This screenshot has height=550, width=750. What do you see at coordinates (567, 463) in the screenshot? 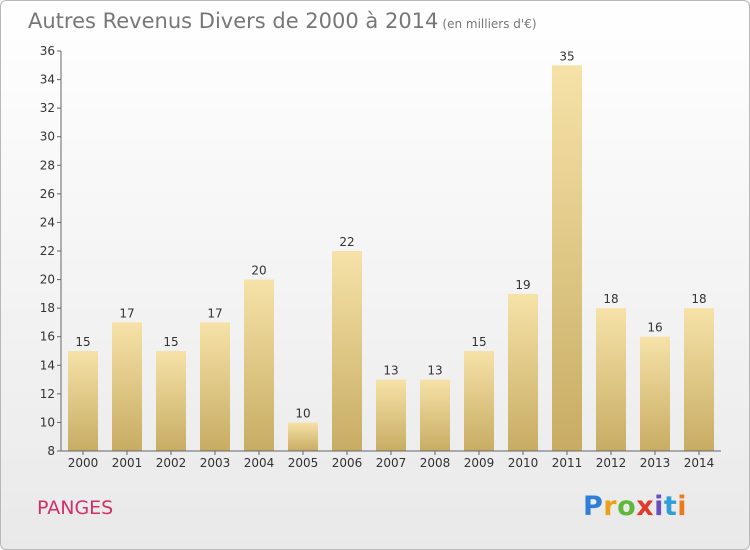
I see `x-tick-label: 2011` at bounding box center [567, 463].